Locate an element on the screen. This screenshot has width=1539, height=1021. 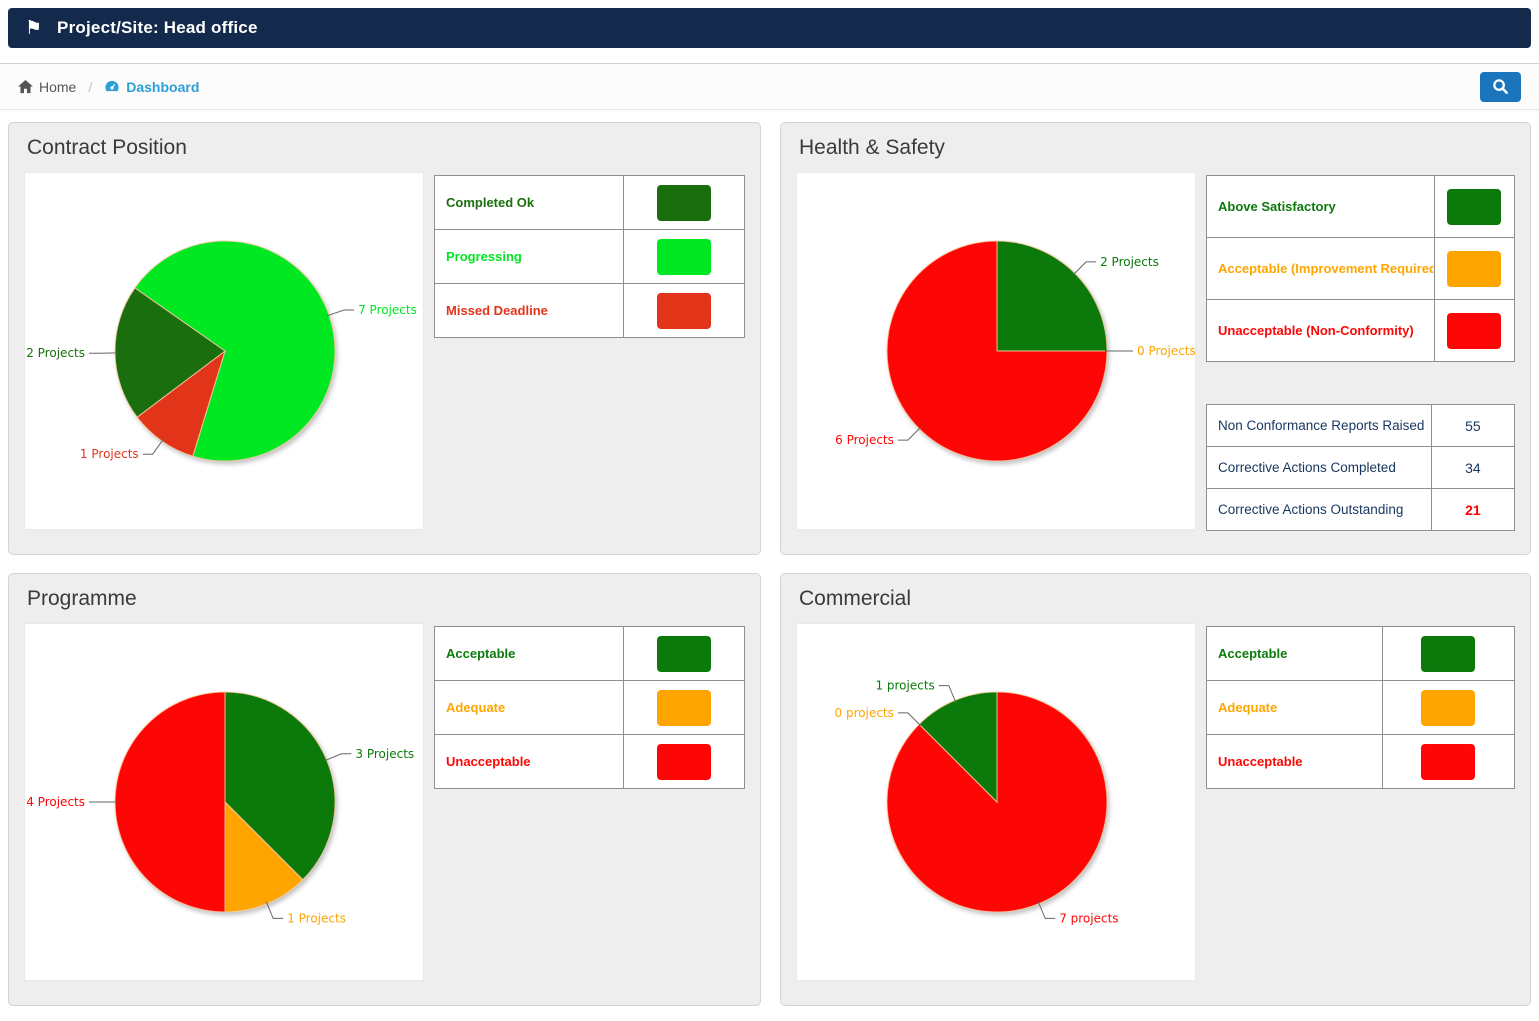
pie-slice-label: 0 Projects is located at coordinates (1166, 351).